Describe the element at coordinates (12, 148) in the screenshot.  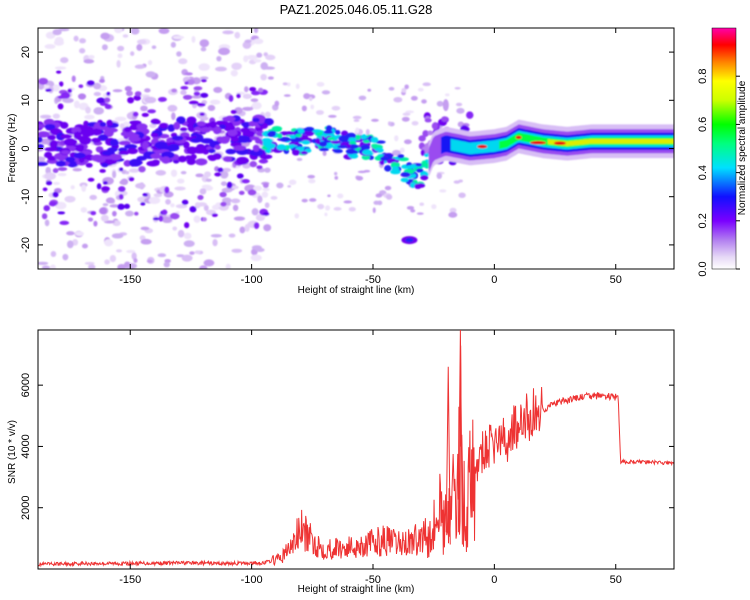
I see `spectrogram-y-axis-label: Frequency (Hz)` at that location.